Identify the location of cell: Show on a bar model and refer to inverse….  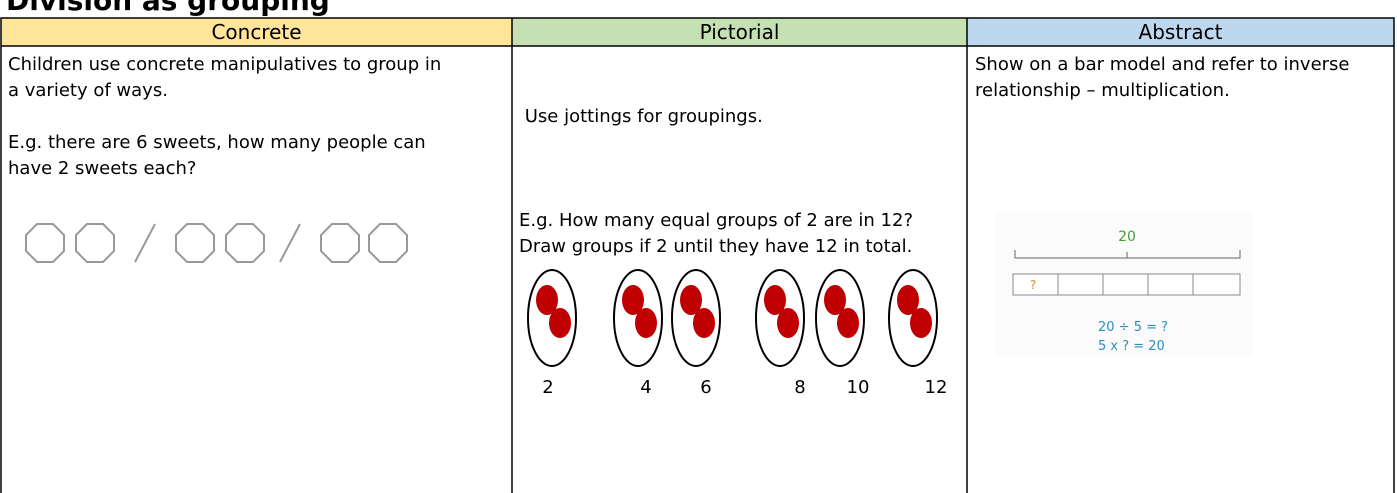
(1167, 91).